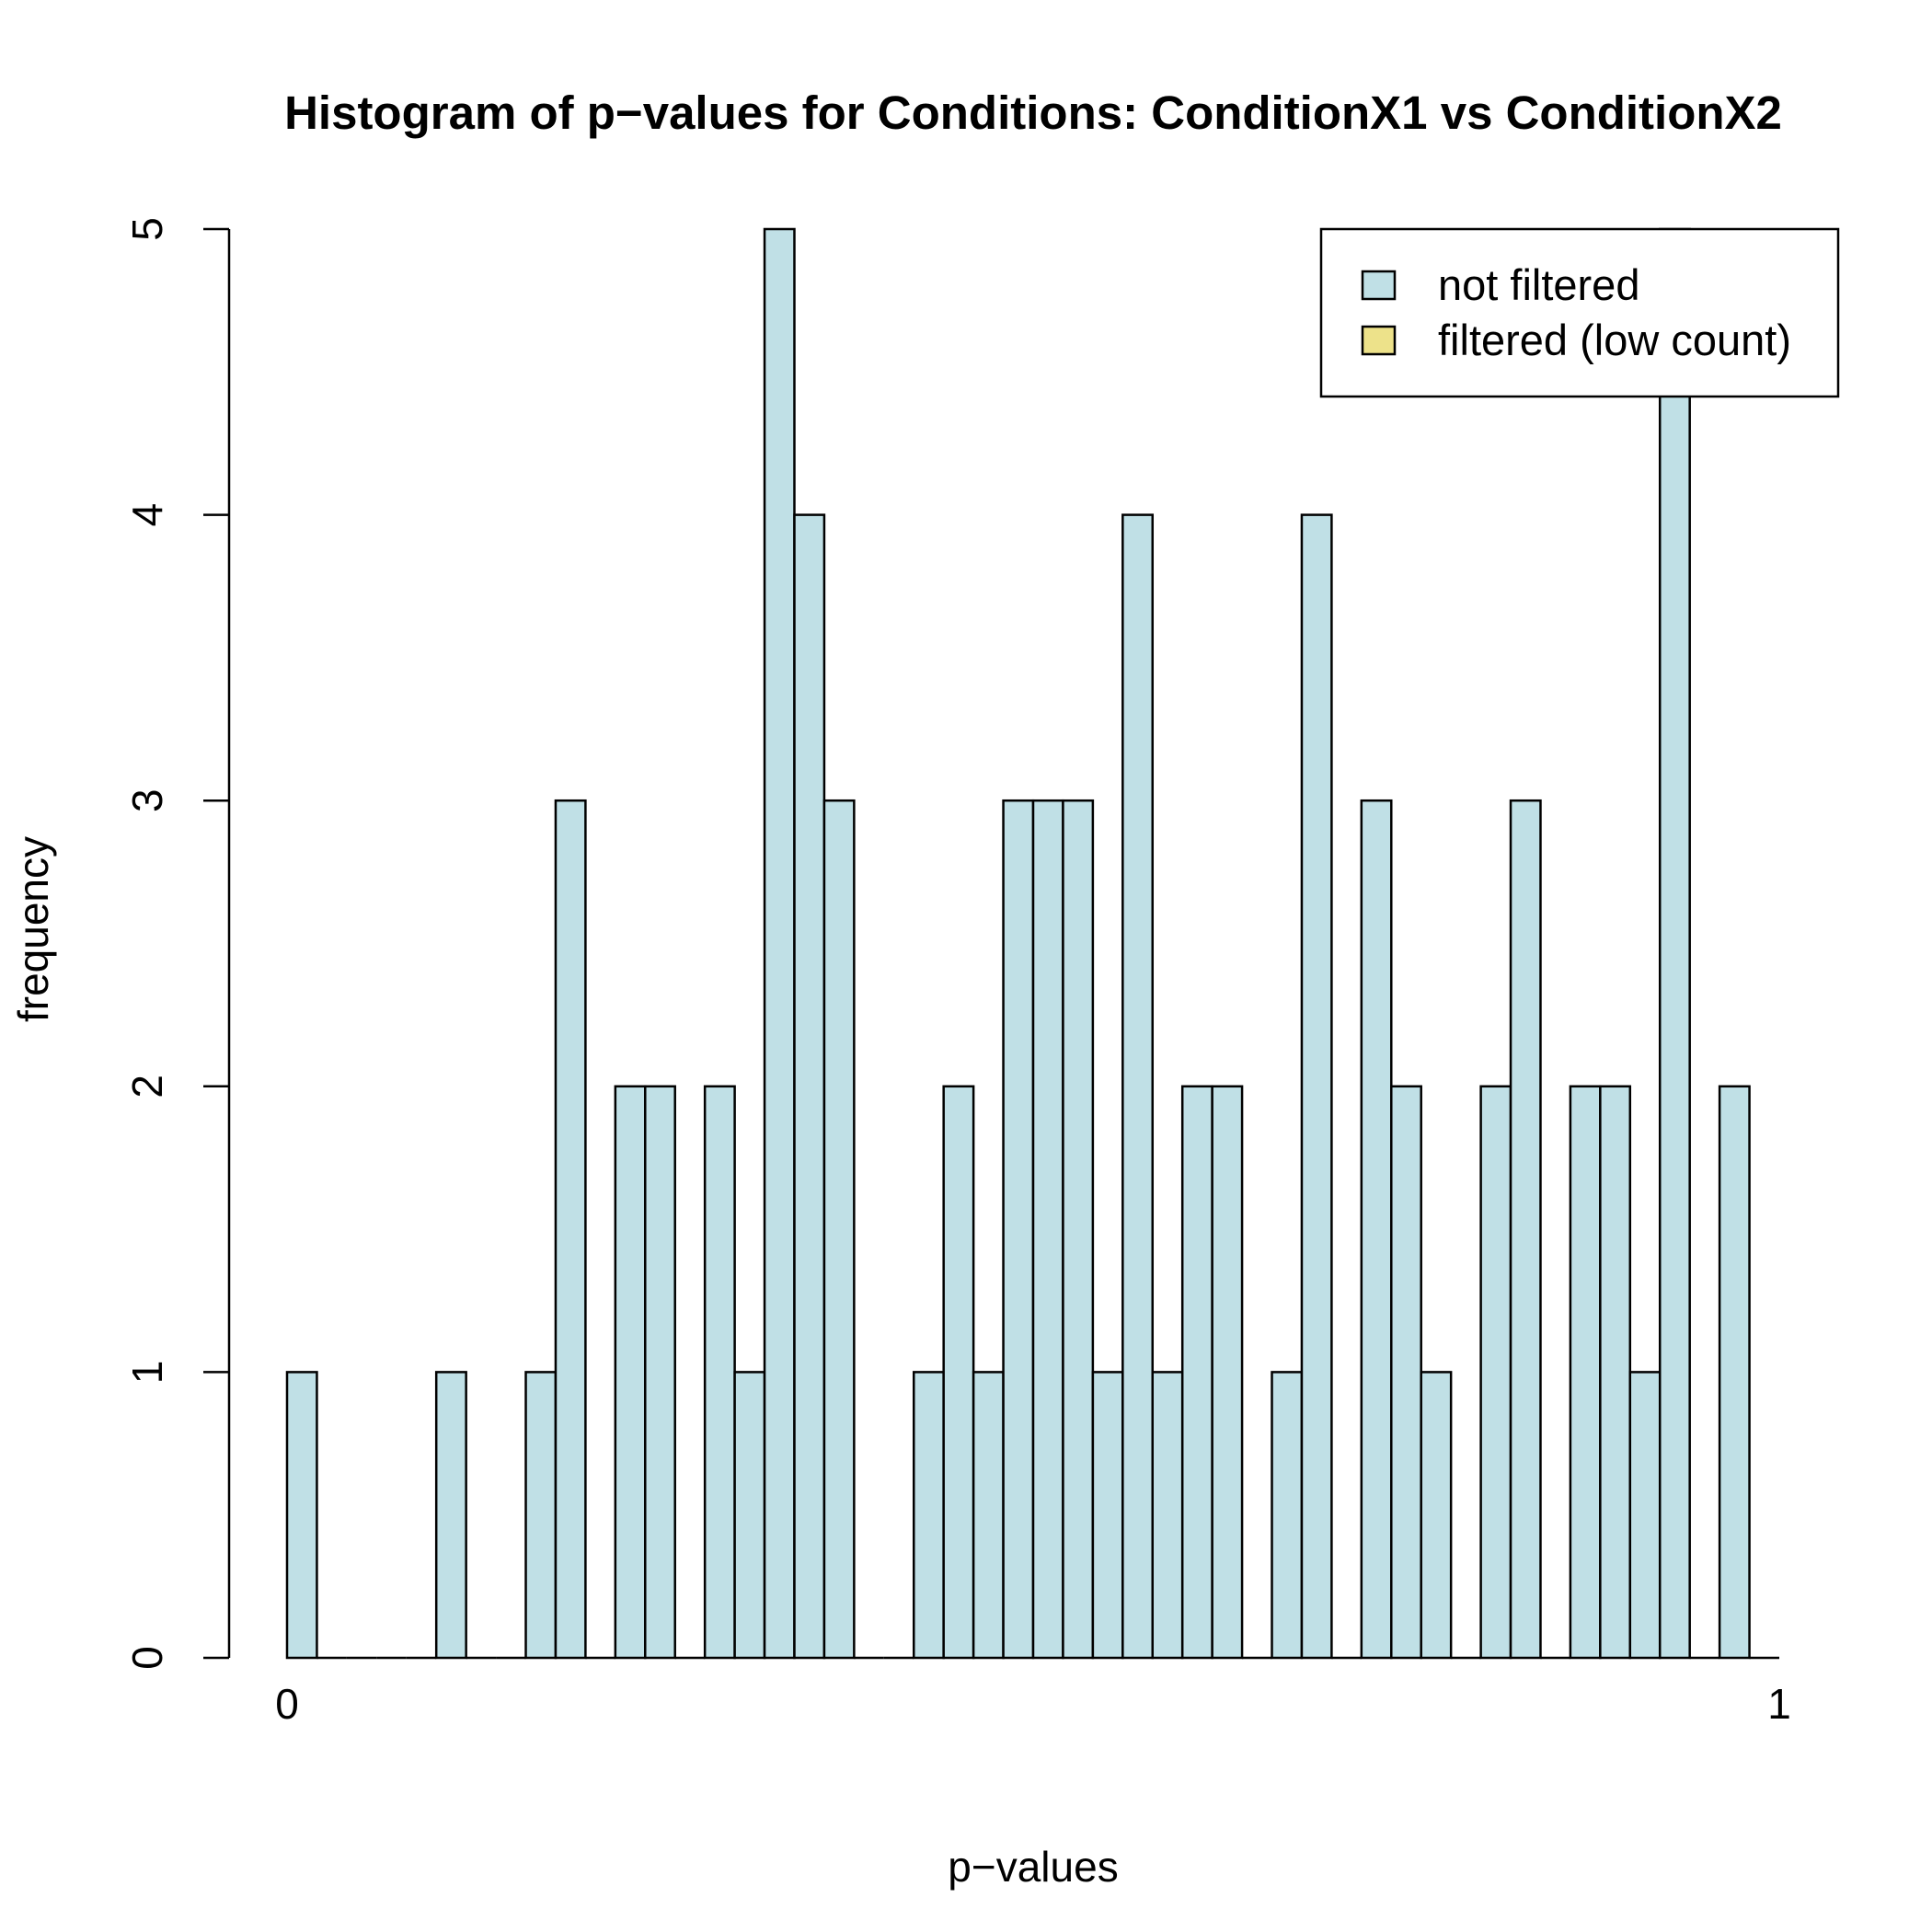  I want to click on legend-label: filtered (low count), so click(1614, 340).